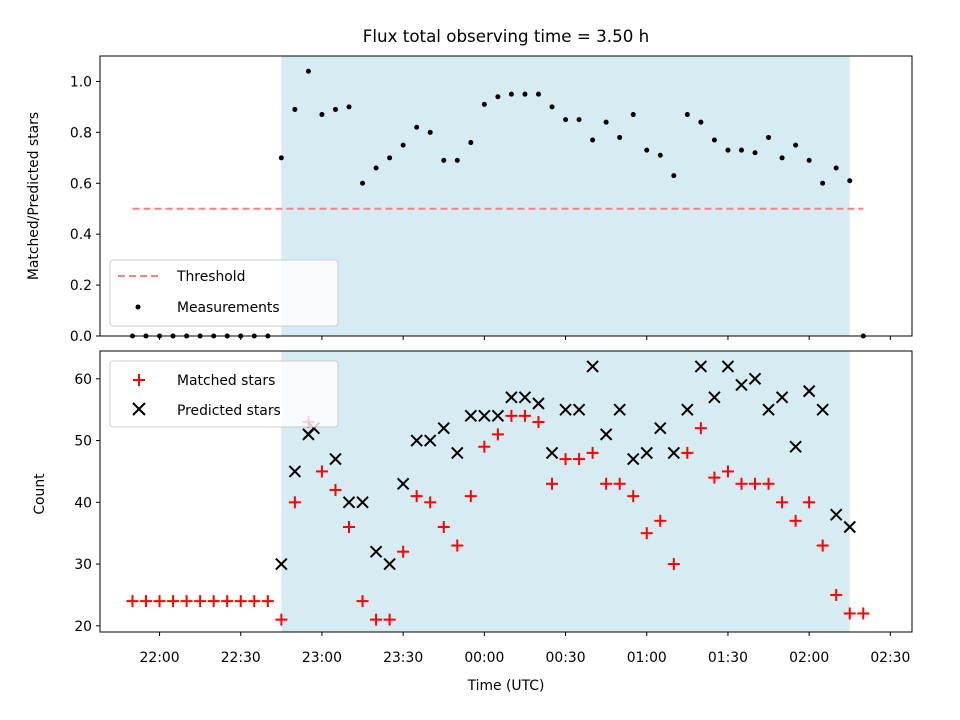  What do you see at coordinates (506, 686) in the screenshot?
I see `x-axis-label: Time (UTC)` at bounding box center [506, 686].